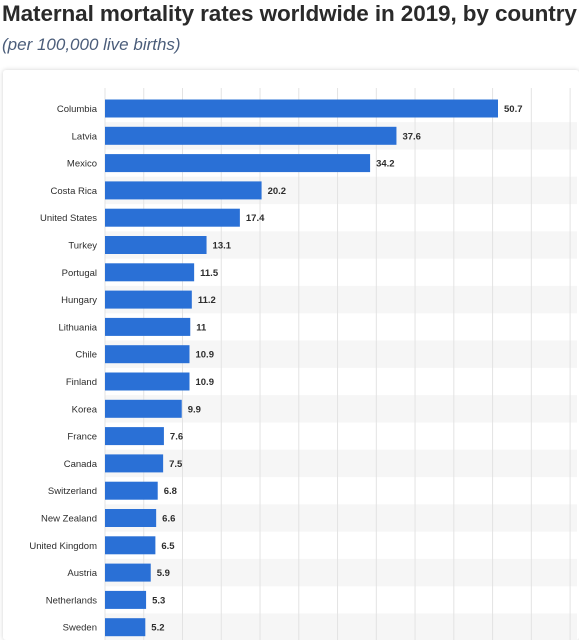 This screenshot has width=579, height=640. Describe the element at coordinates (176, 437) in the screenshot. I see `value-label: 7.6` at that location.